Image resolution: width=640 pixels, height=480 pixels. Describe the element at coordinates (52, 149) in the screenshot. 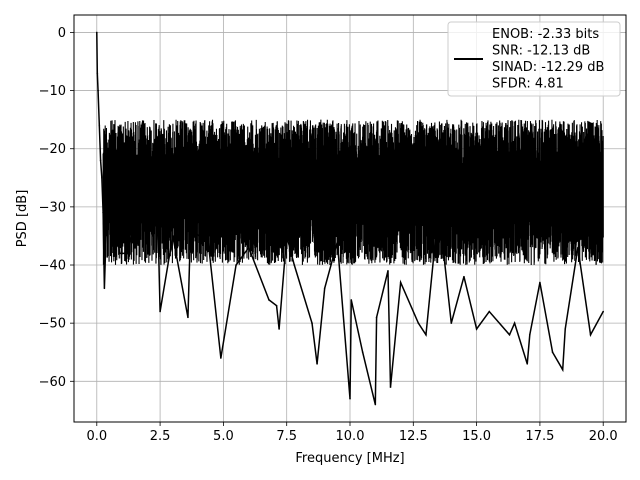

I see `y-tick-label: −20` at that location.